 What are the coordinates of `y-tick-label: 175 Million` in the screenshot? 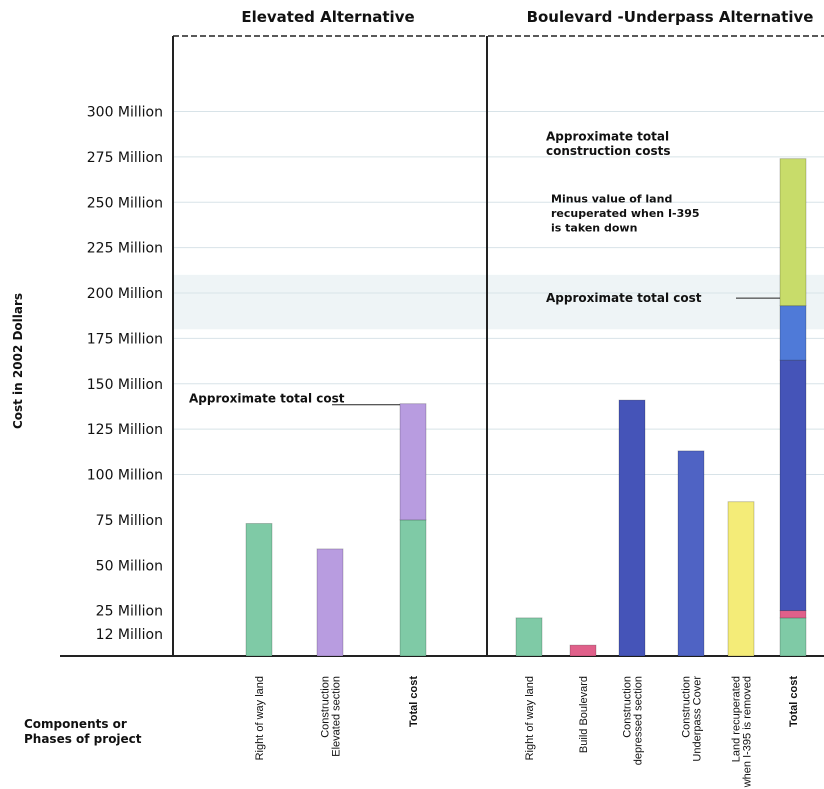 It's located at (125, 339).